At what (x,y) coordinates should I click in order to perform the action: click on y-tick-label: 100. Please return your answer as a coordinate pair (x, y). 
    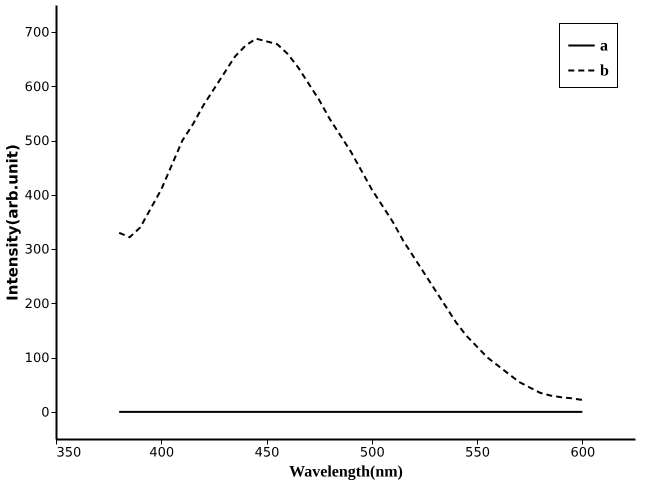
    Looking at the image, I should click on (37, 358).